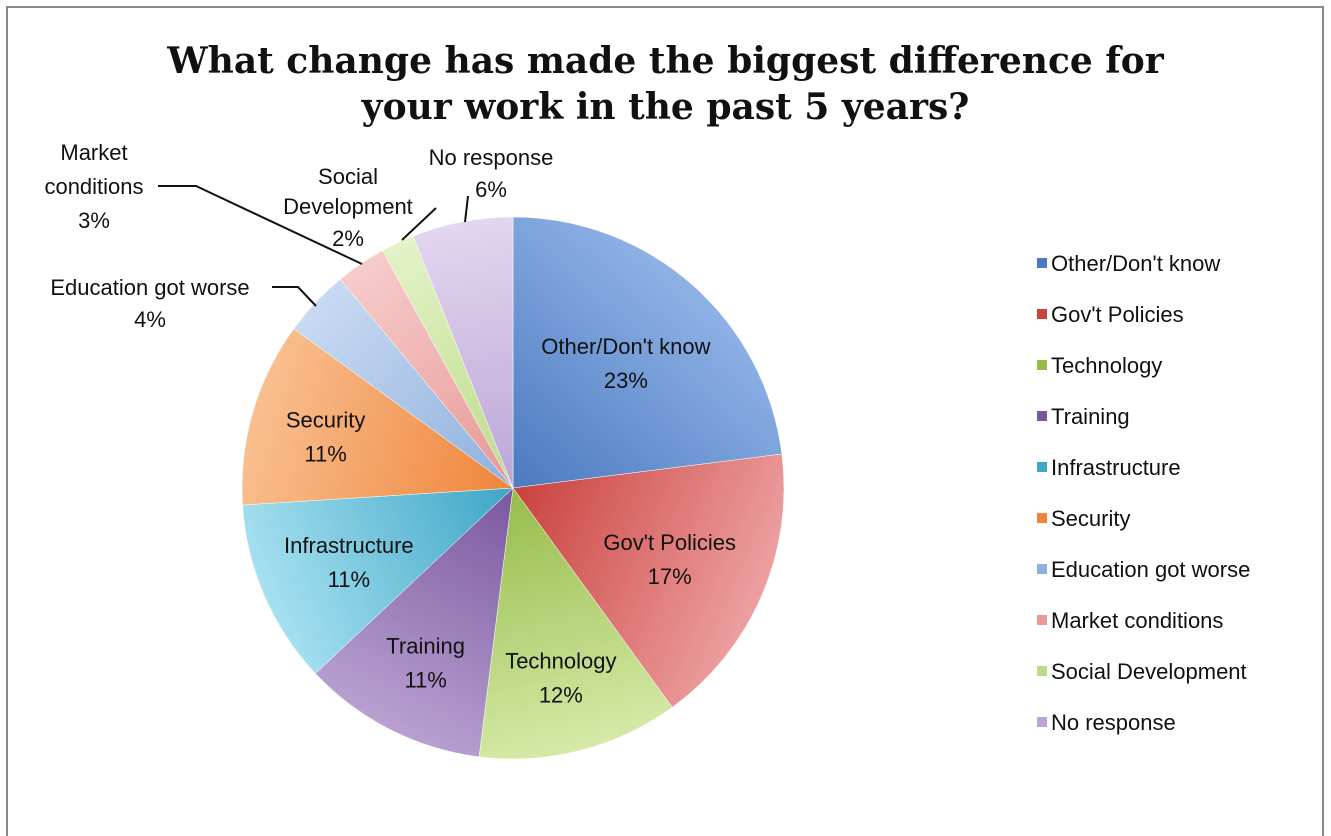  I want to click on legend-label-education-got-worse: Education got worse, so click(1150, 569).